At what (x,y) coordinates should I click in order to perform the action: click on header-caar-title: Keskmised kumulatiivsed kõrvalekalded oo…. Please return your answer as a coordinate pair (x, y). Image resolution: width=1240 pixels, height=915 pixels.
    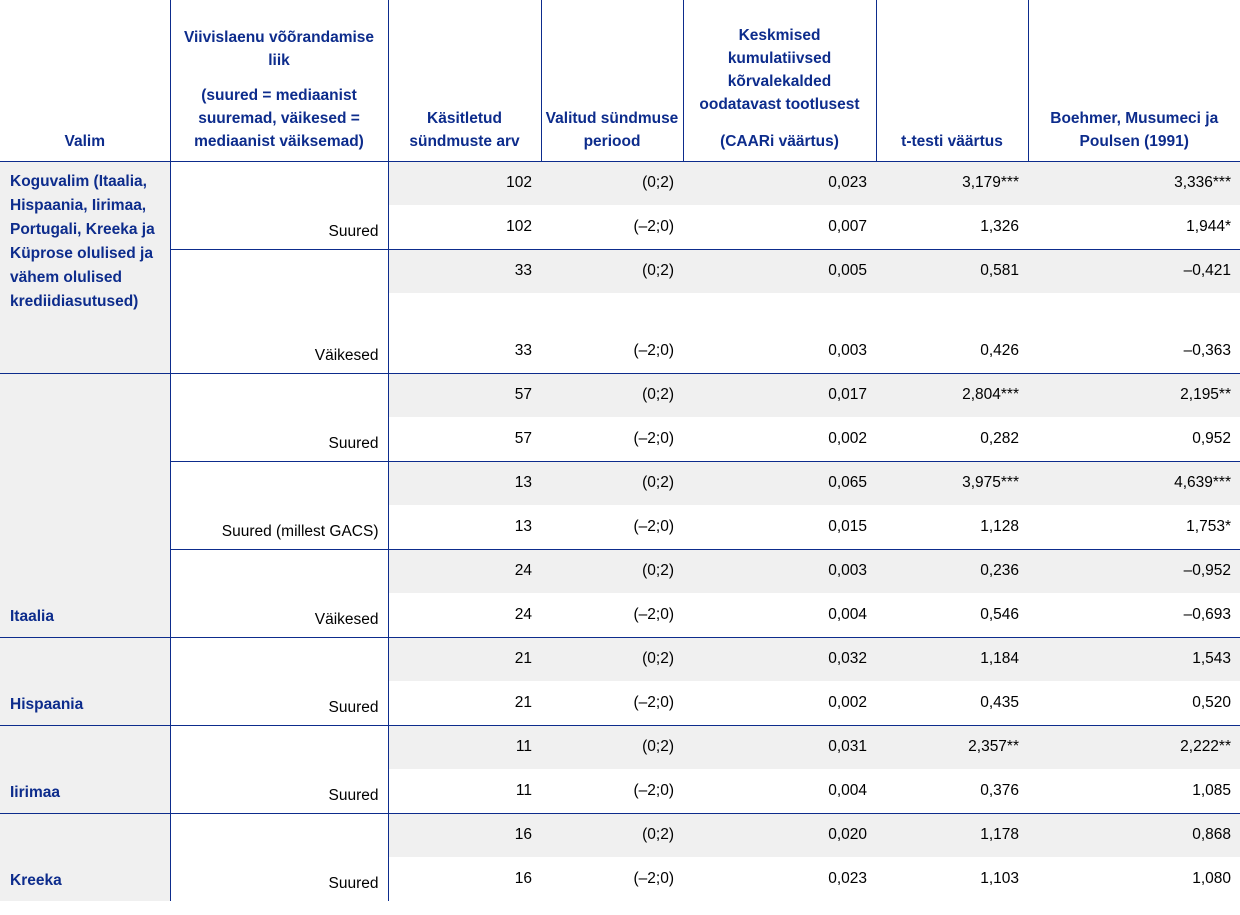
    Looking at the image, I should click on (779, 69).